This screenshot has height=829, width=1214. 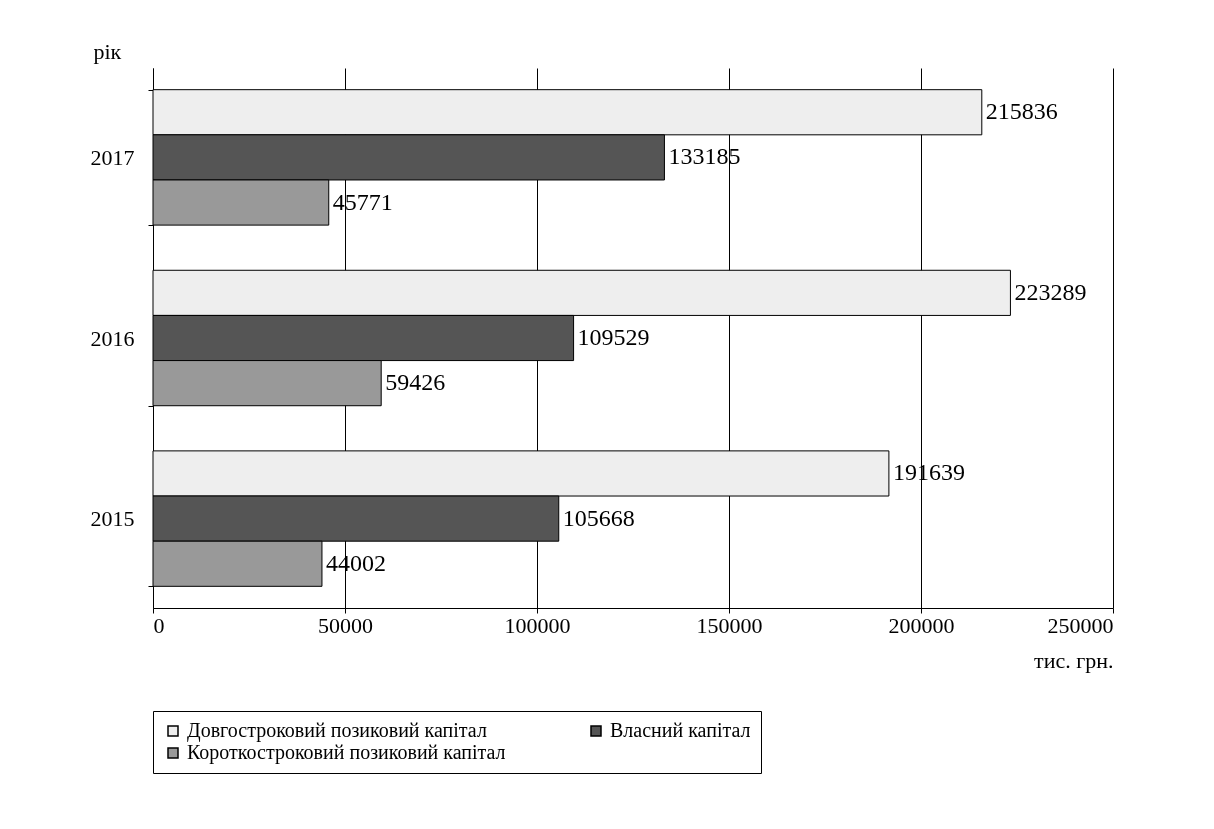 What do you see at coordinates (680, 730) in the screenshot?
I see `legend-label: Власний капітал` at bounding box center [680, 730].